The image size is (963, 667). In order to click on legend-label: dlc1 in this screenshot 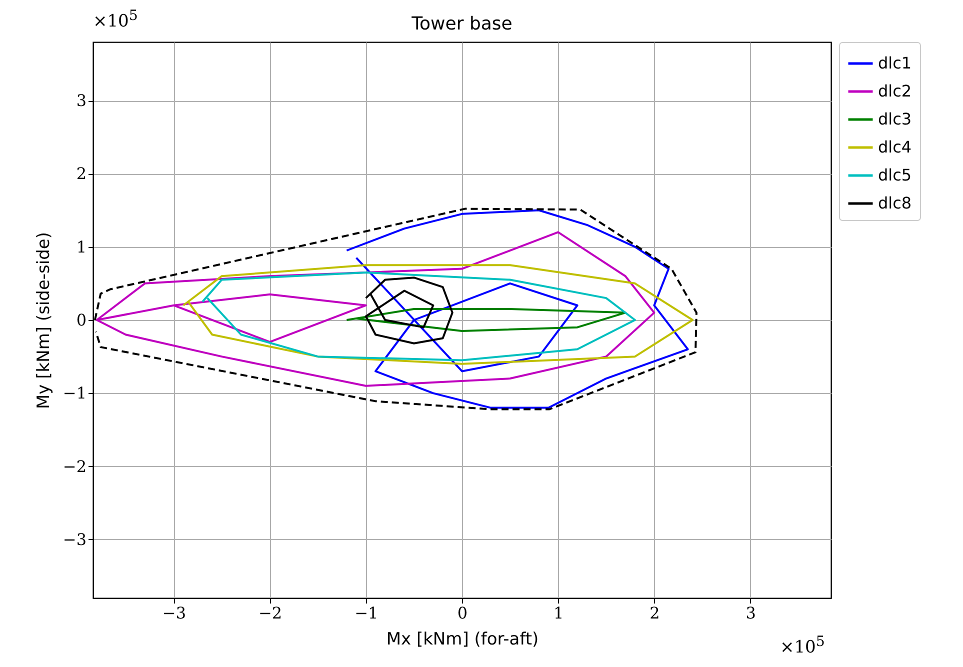, I will do `click(895, 63)`.